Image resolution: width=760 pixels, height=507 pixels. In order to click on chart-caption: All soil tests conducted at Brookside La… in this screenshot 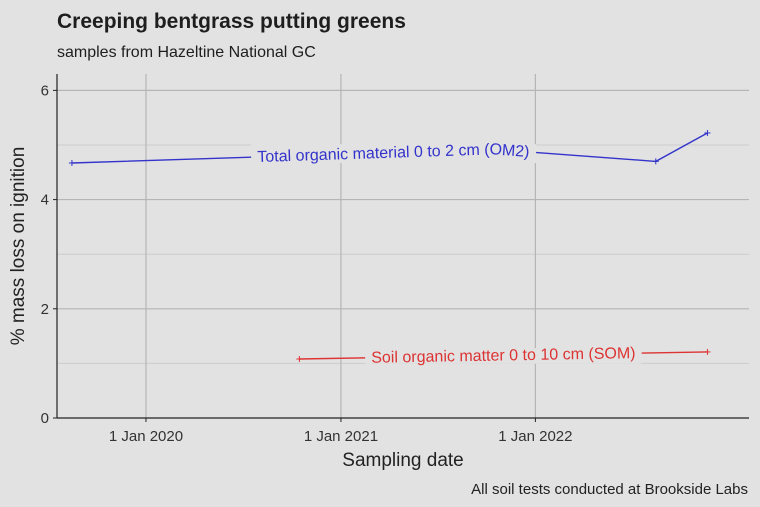, I will do `click(609, 489)`.